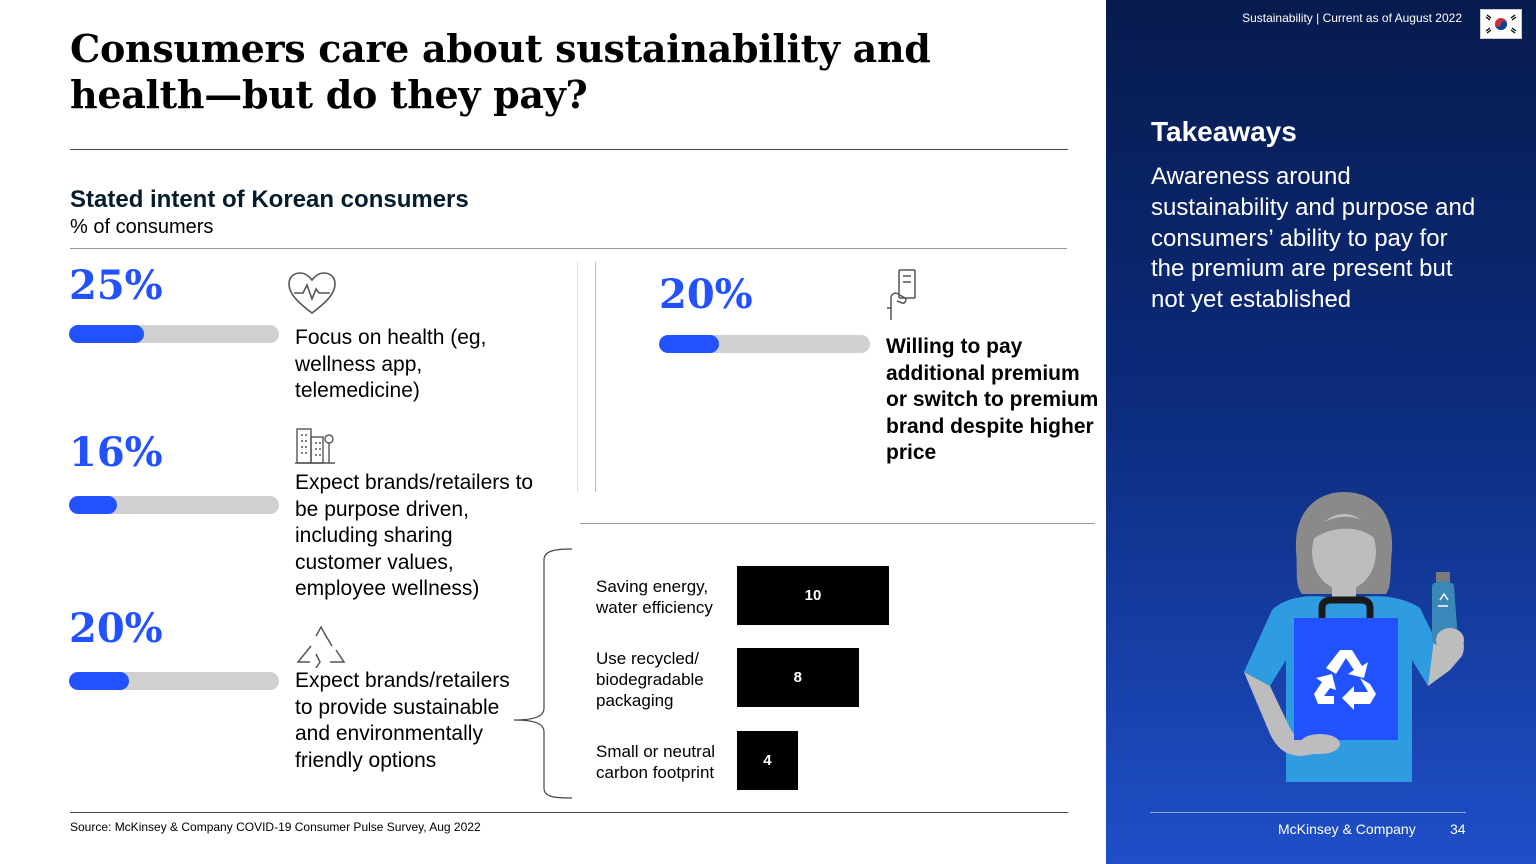  I want to click on metric-sustainable-bar-fill, so click(99, 681).